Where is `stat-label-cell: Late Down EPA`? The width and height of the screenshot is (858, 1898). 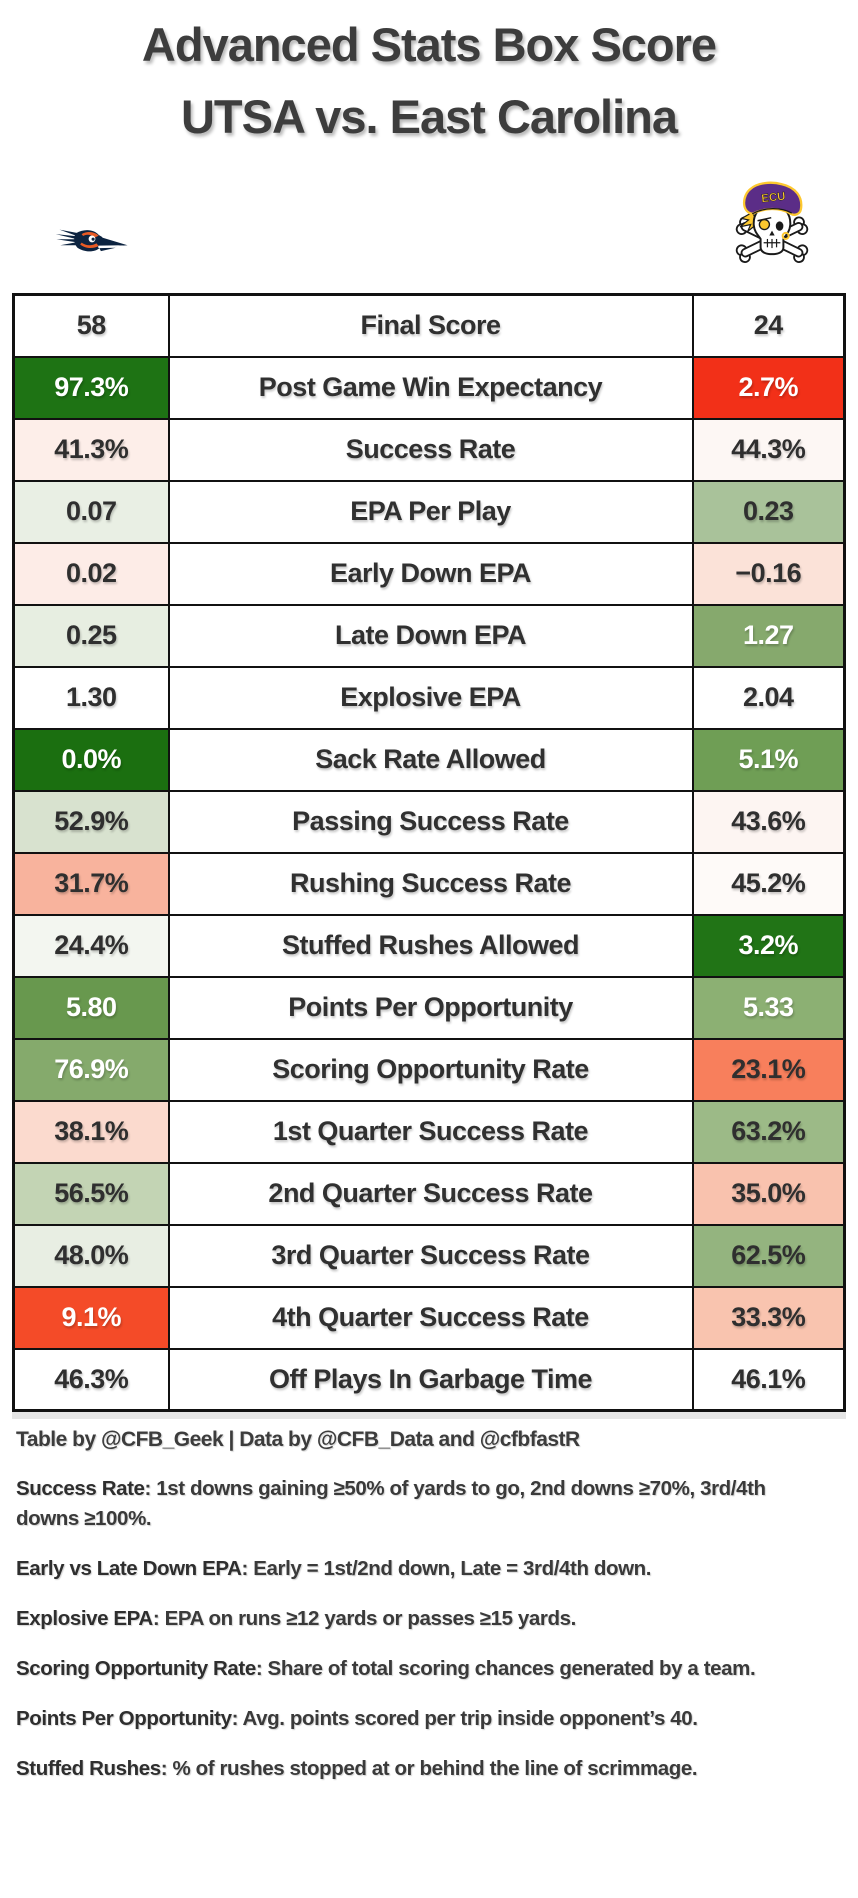
stat-label-cell: Late Down EPA is located at coordinates (430, 635).